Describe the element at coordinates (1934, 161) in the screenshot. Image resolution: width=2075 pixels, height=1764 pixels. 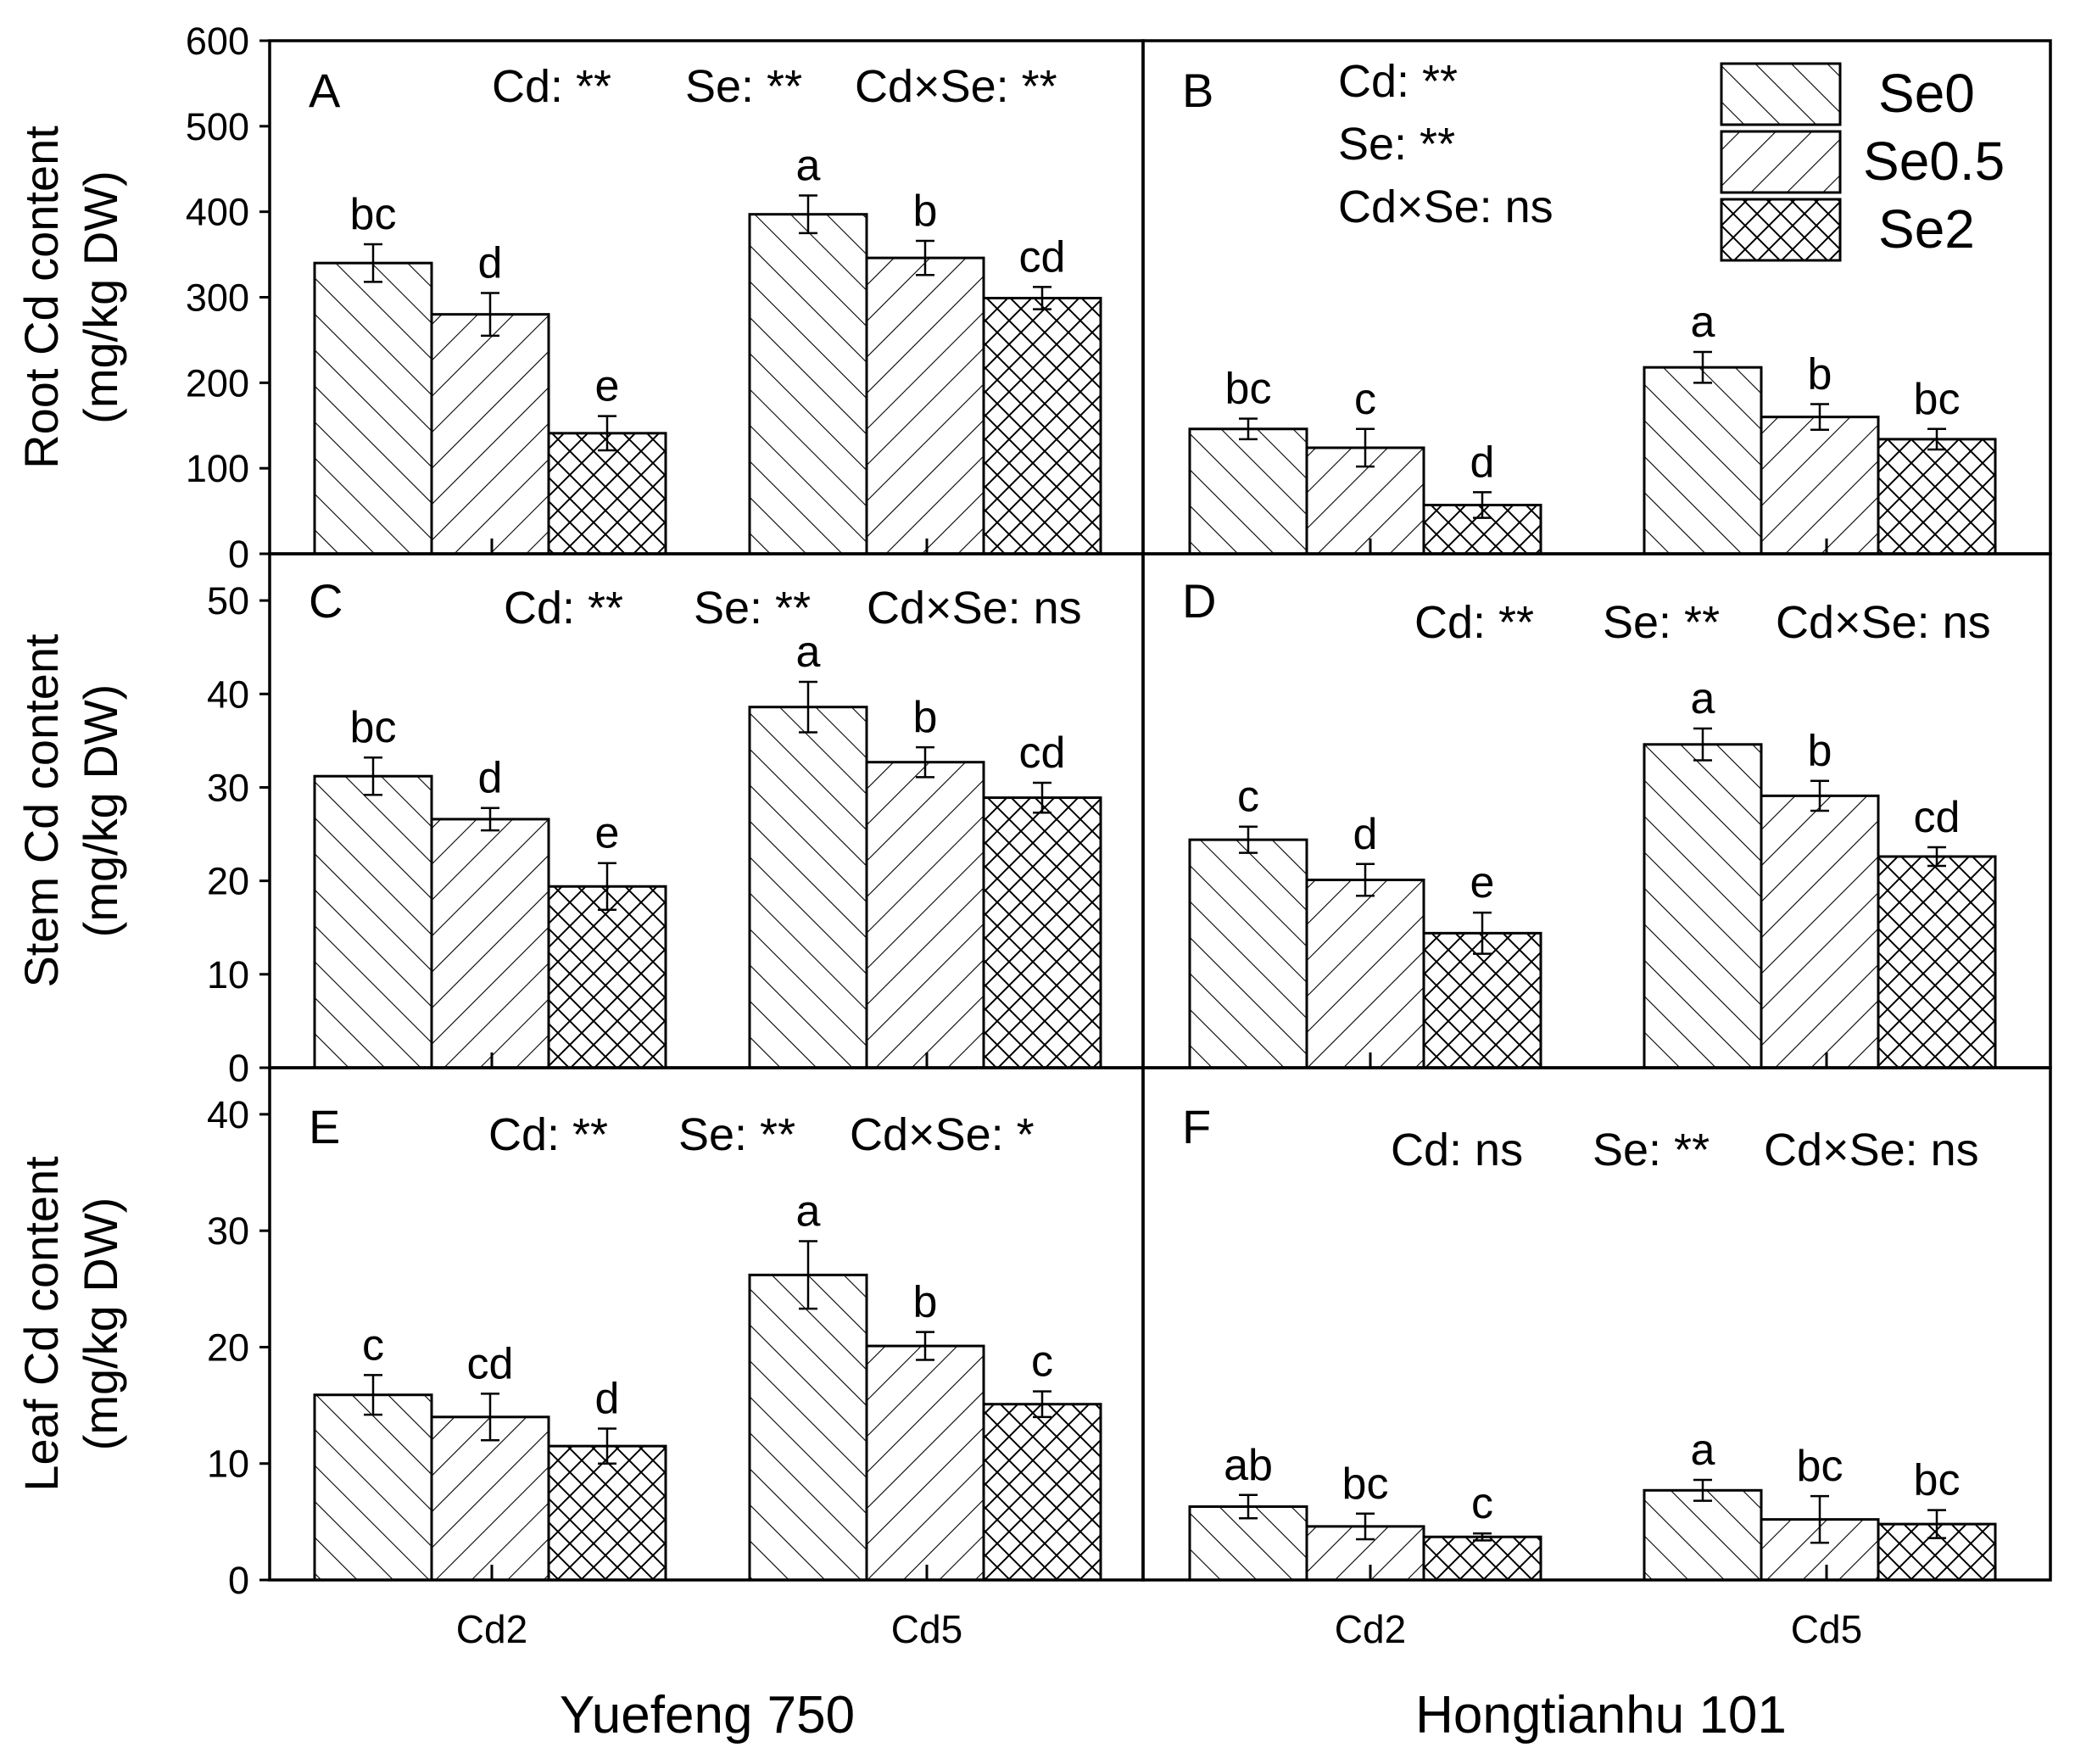
I see `legend-label-se05: Se0.5` at that location.